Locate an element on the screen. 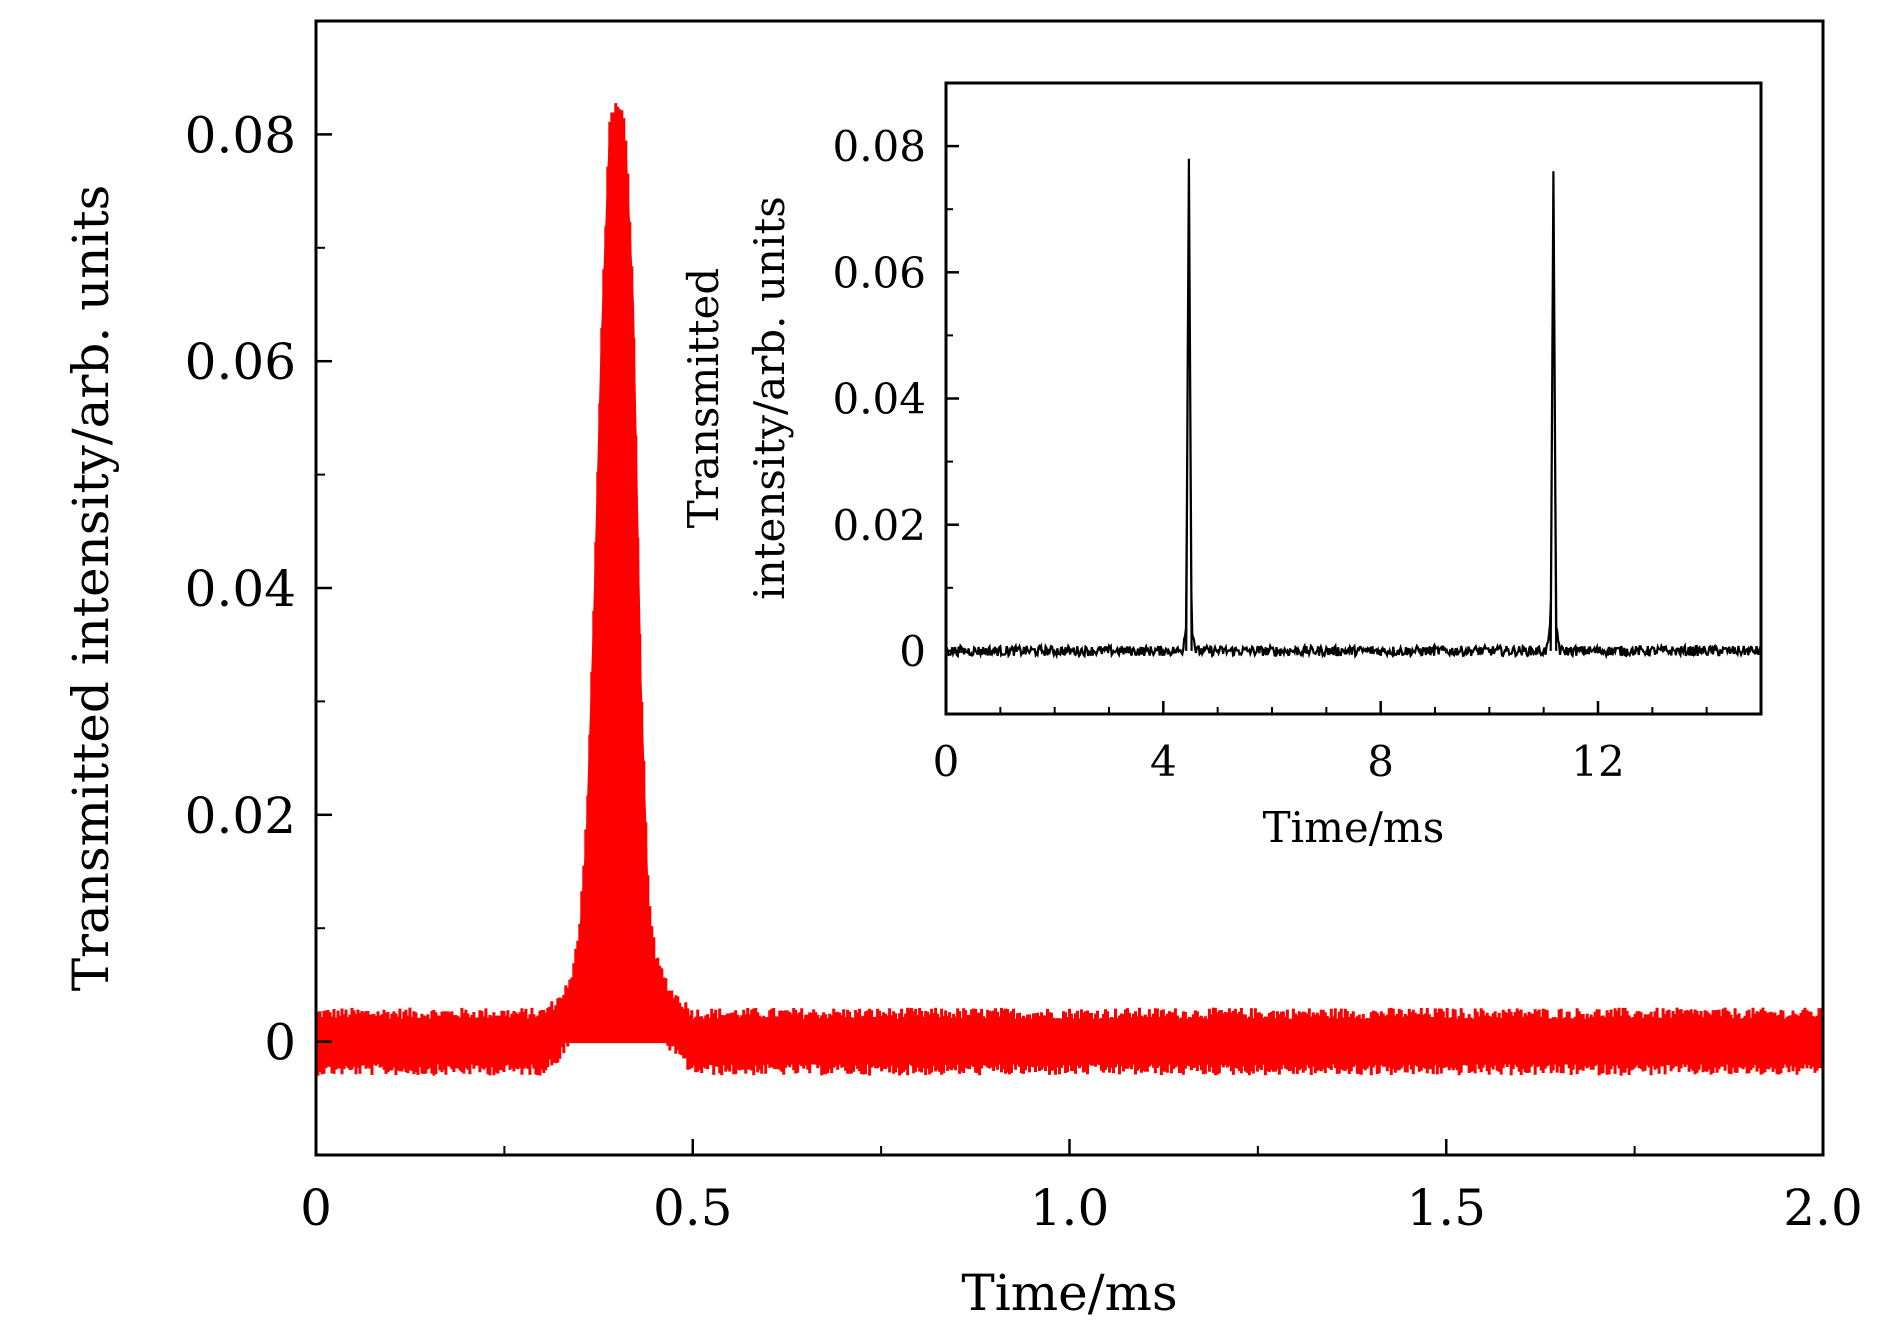  main-series-0-peak is located at coordinates (617, 587).